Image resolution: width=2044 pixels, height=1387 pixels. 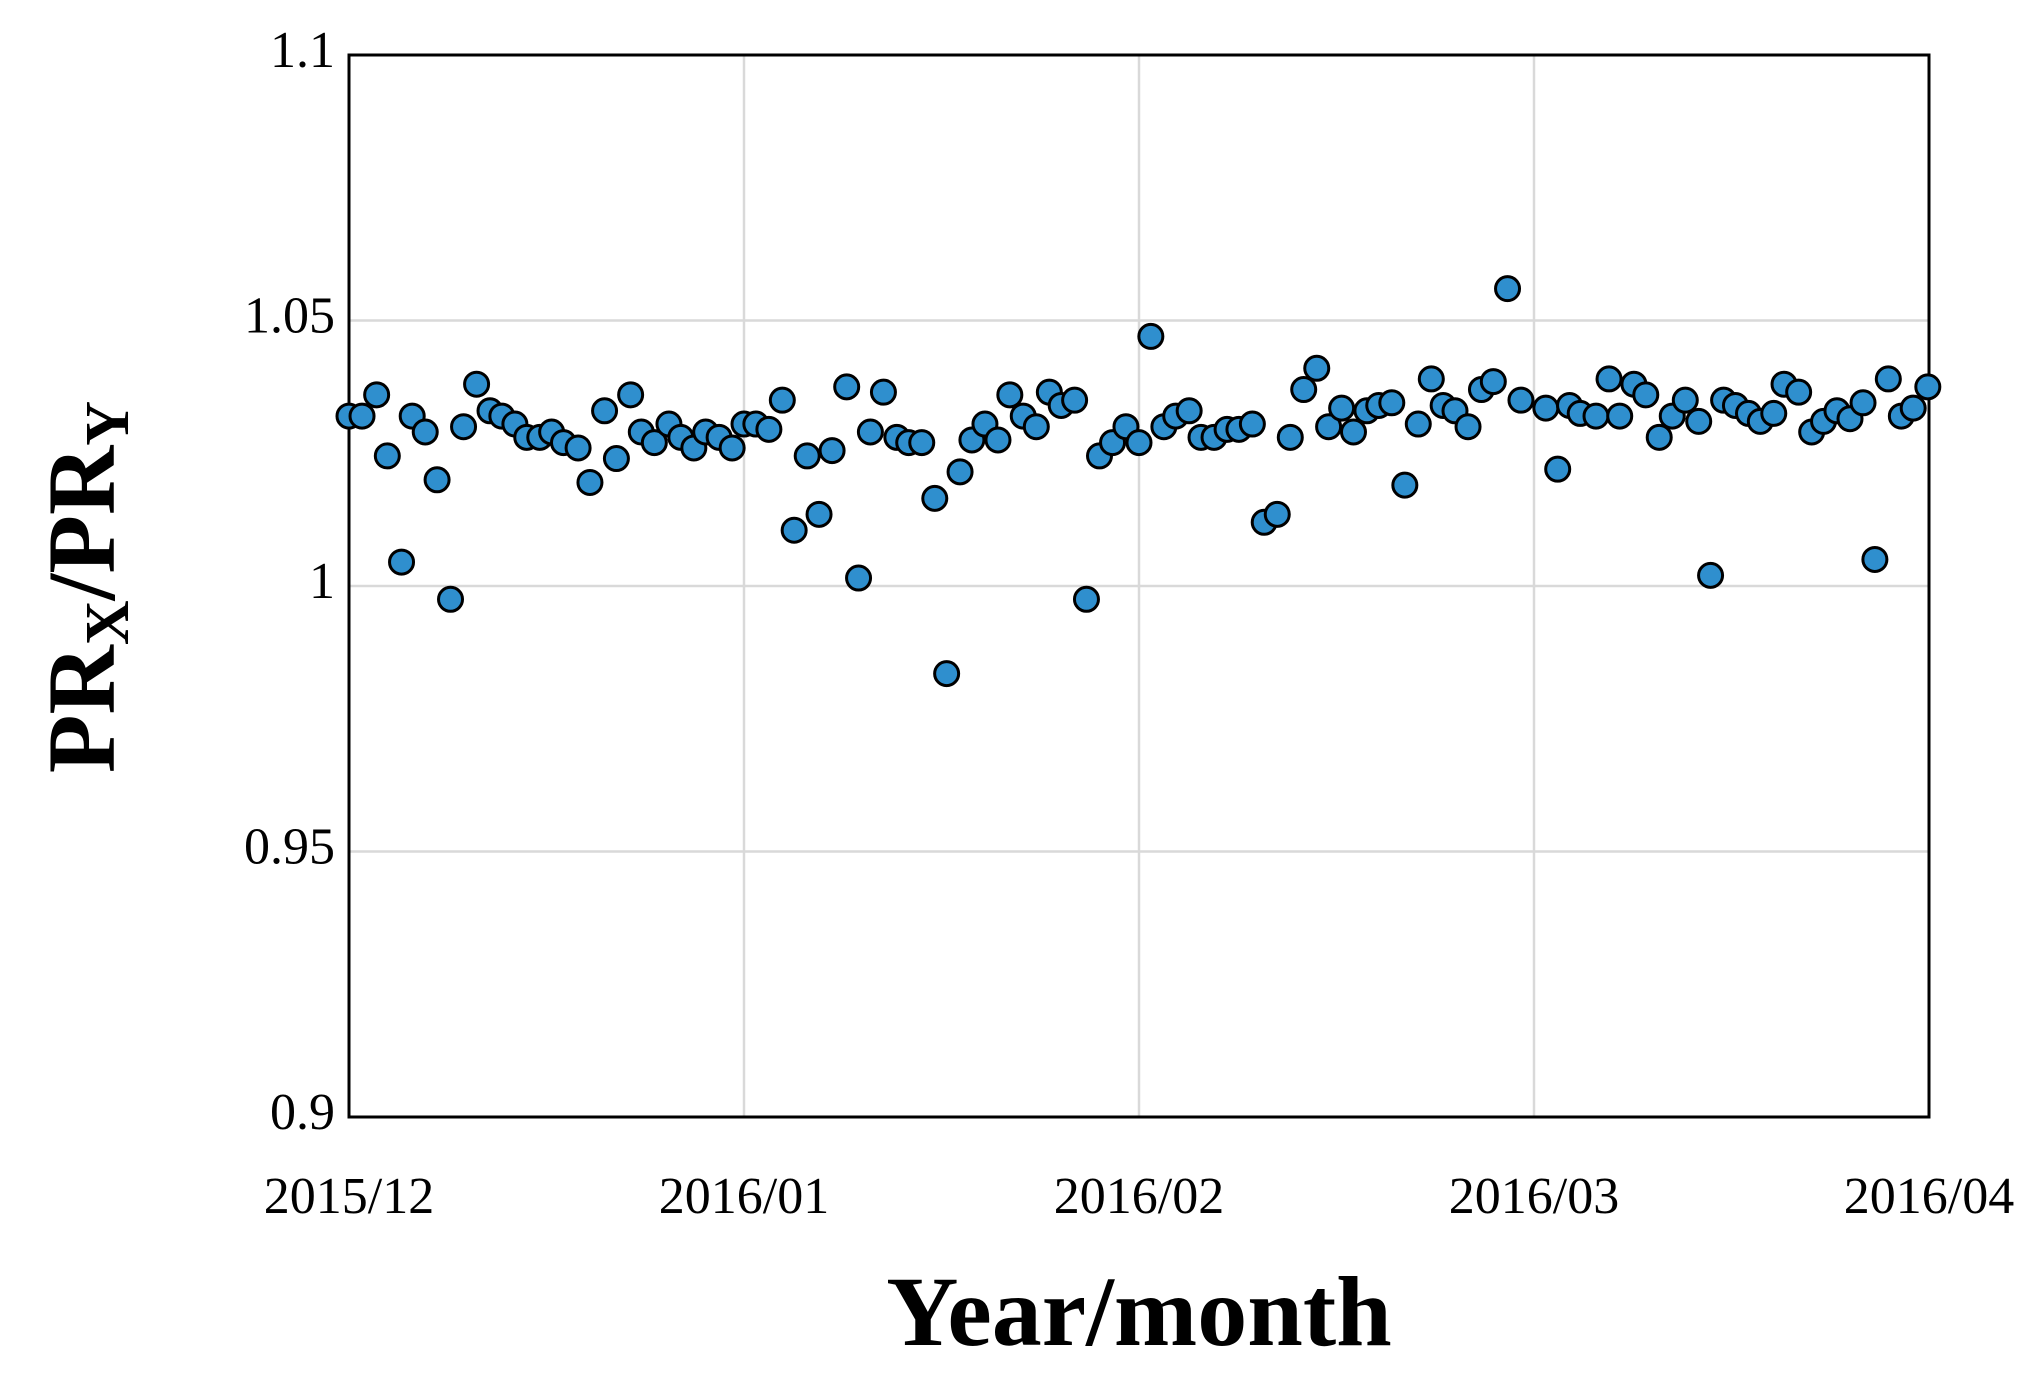 What do you see at coordinates (302, 50) in the screenshot?
I see `y-tick-label: 1.1` at bounding box center [302, 50].